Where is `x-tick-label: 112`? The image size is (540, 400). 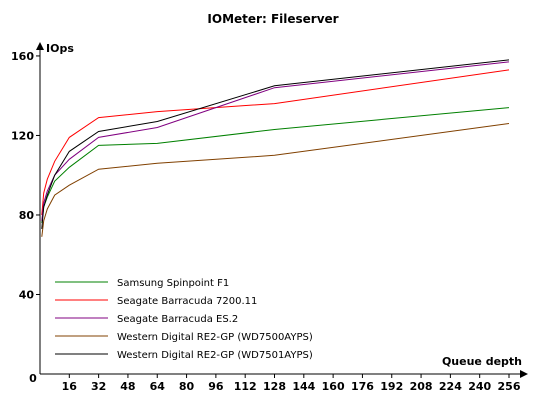
x-tick-label: 112 is located at coordinates (245, 386).